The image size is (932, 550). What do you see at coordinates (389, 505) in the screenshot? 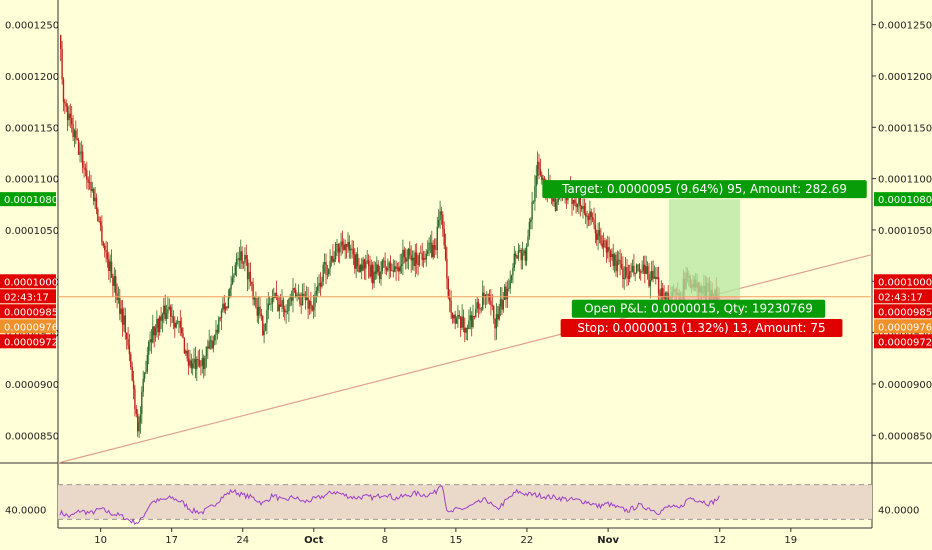
I see `rsi-line` at bounding box center [389, 505].